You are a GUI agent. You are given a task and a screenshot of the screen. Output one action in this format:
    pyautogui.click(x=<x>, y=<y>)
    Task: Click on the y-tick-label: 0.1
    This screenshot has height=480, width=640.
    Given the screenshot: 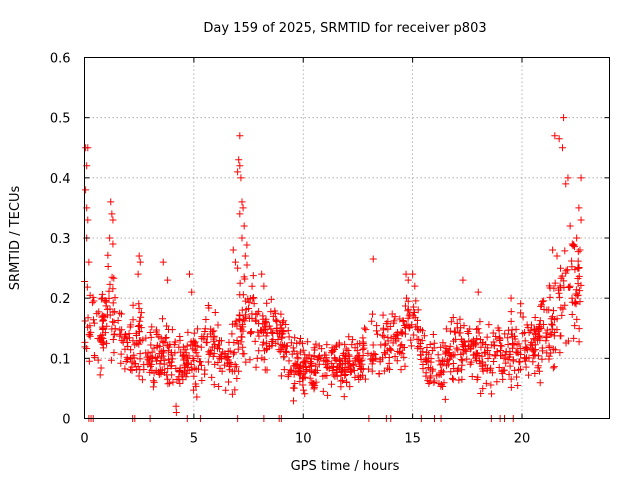 What is the action you would take?
    pyautogui.click(x=60, y=359)
    